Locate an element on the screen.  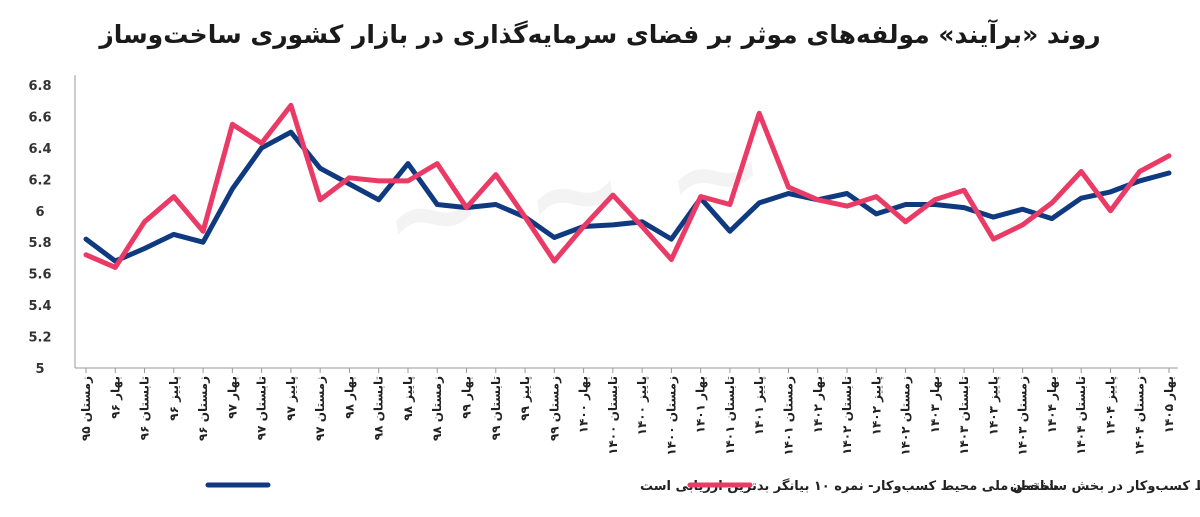
x-tick-label: زمستان ۱۴۰۴ is located at coordinates (1140, 416).